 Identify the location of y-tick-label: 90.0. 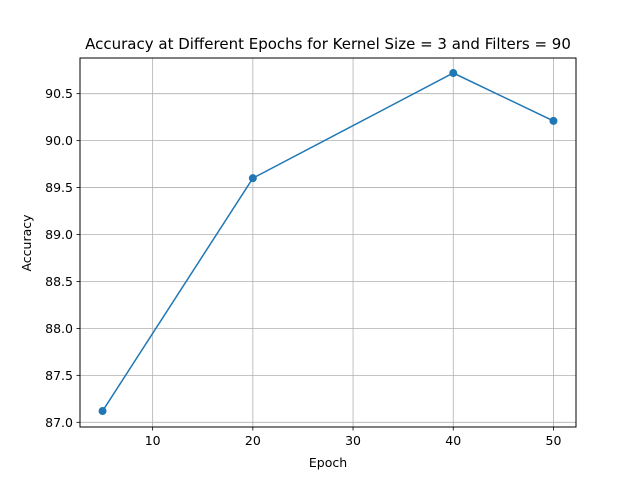
(59, 140).